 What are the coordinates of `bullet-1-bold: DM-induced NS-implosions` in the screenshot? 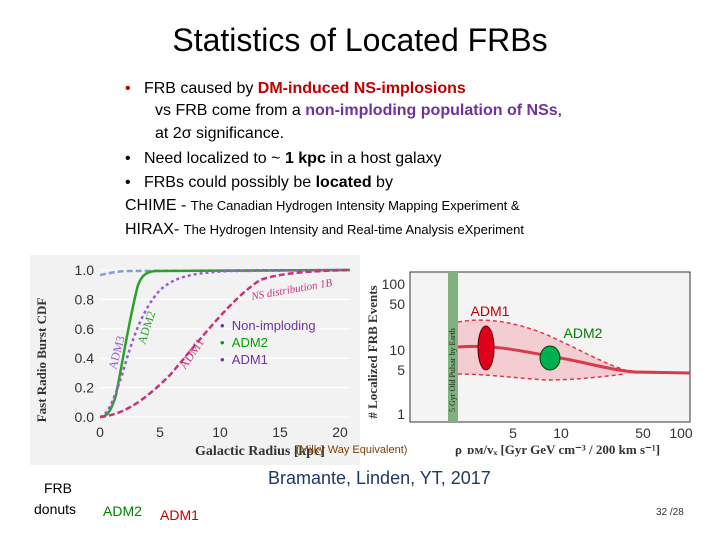 It's located at (361, 88).